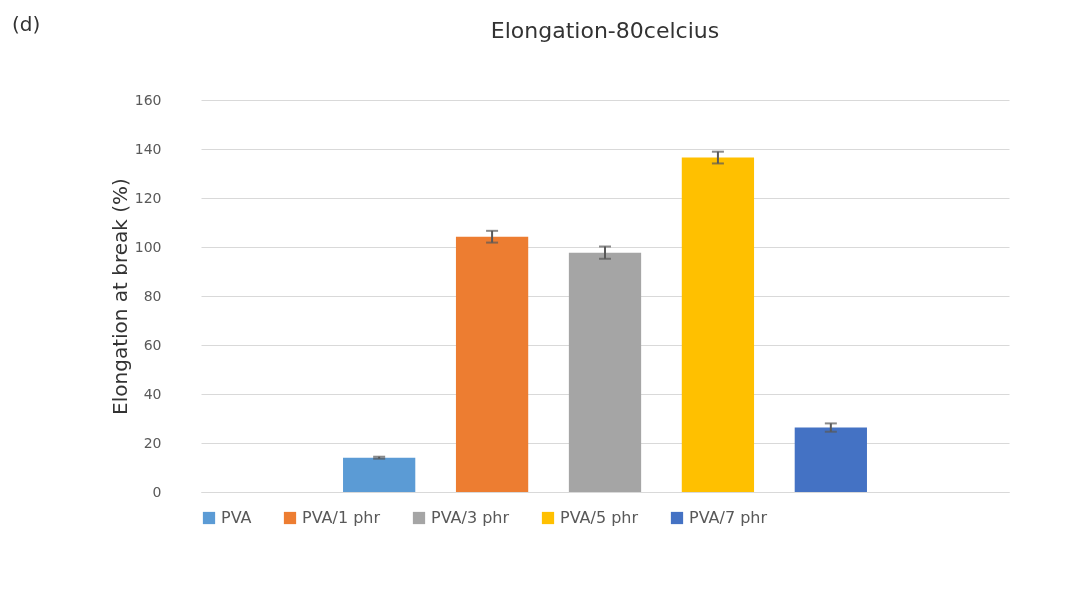 The image size is (1068, 593). What do you see at coordinates (236, 517) in the screenshot?
I see `legend-label: PVA` at bounding box center [236, 517].